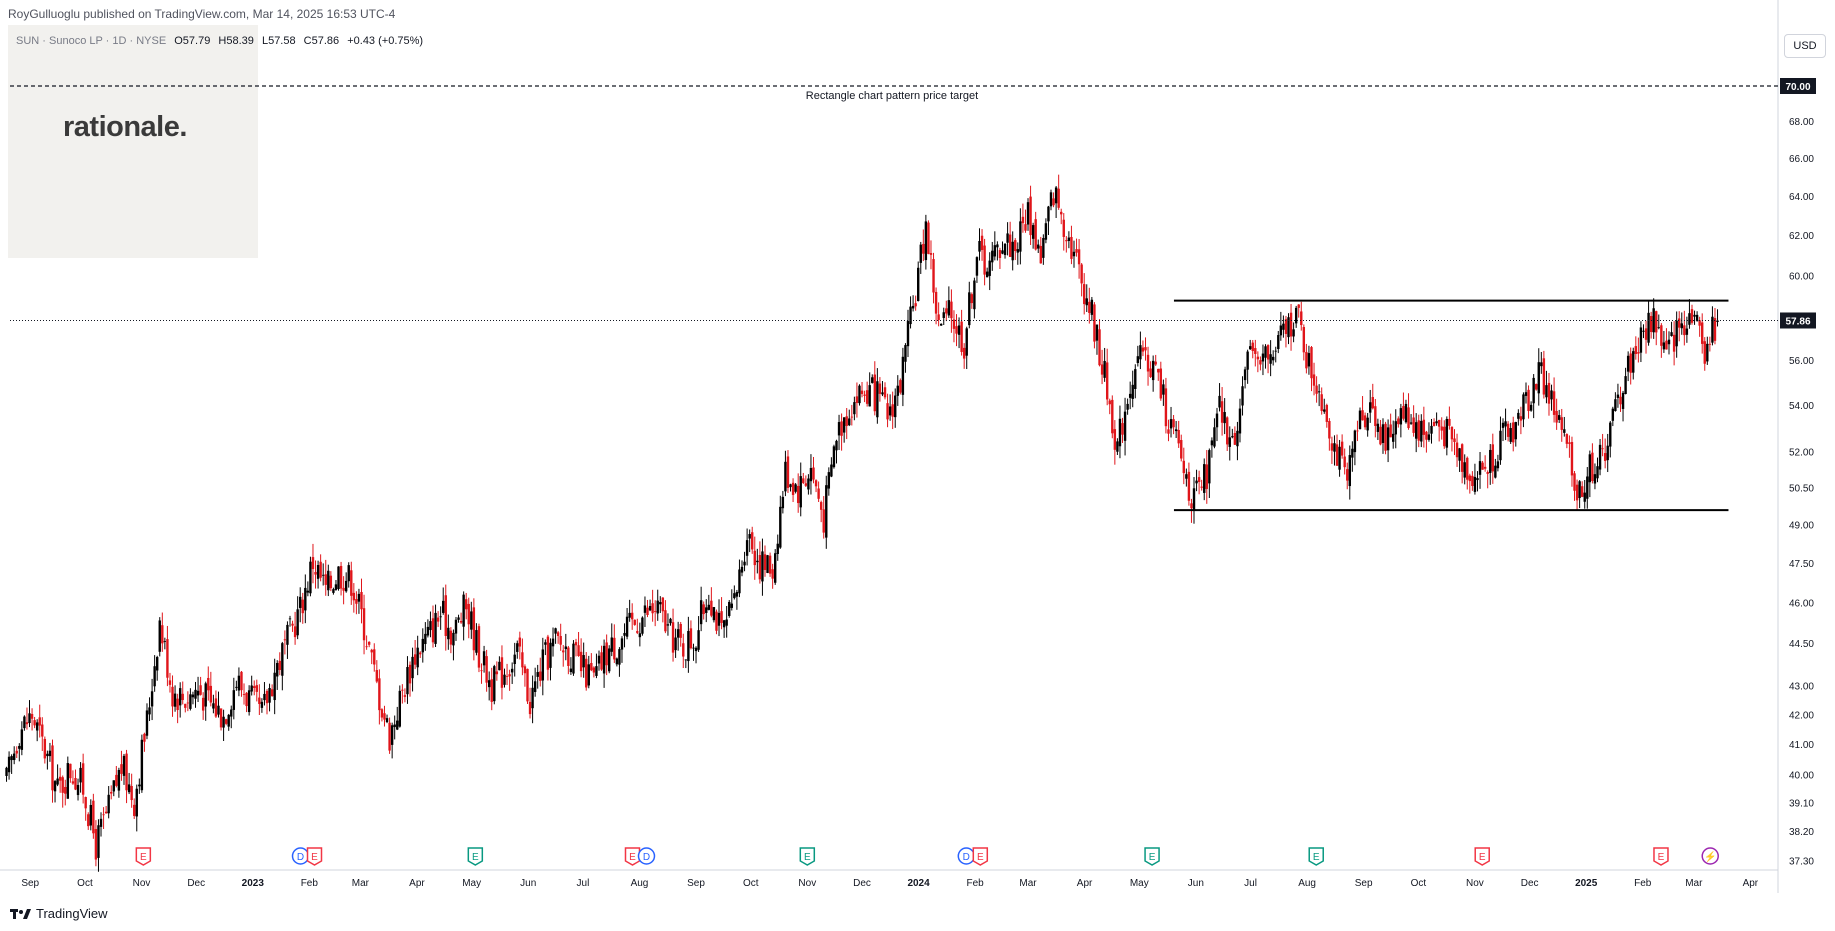  What do you see at coordinates (1530, 883) in the screenshot?
I see `time-axis-label: Dec` at bounding box center [1530, 883].